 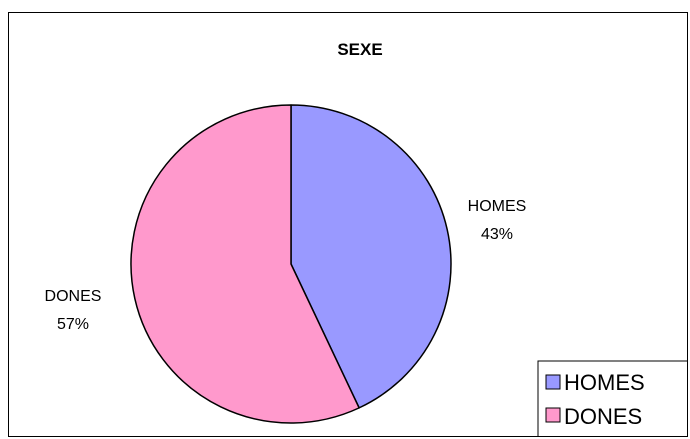 I want to click on slice-percent-label-homes: 43%, so click(x=497, y=234).